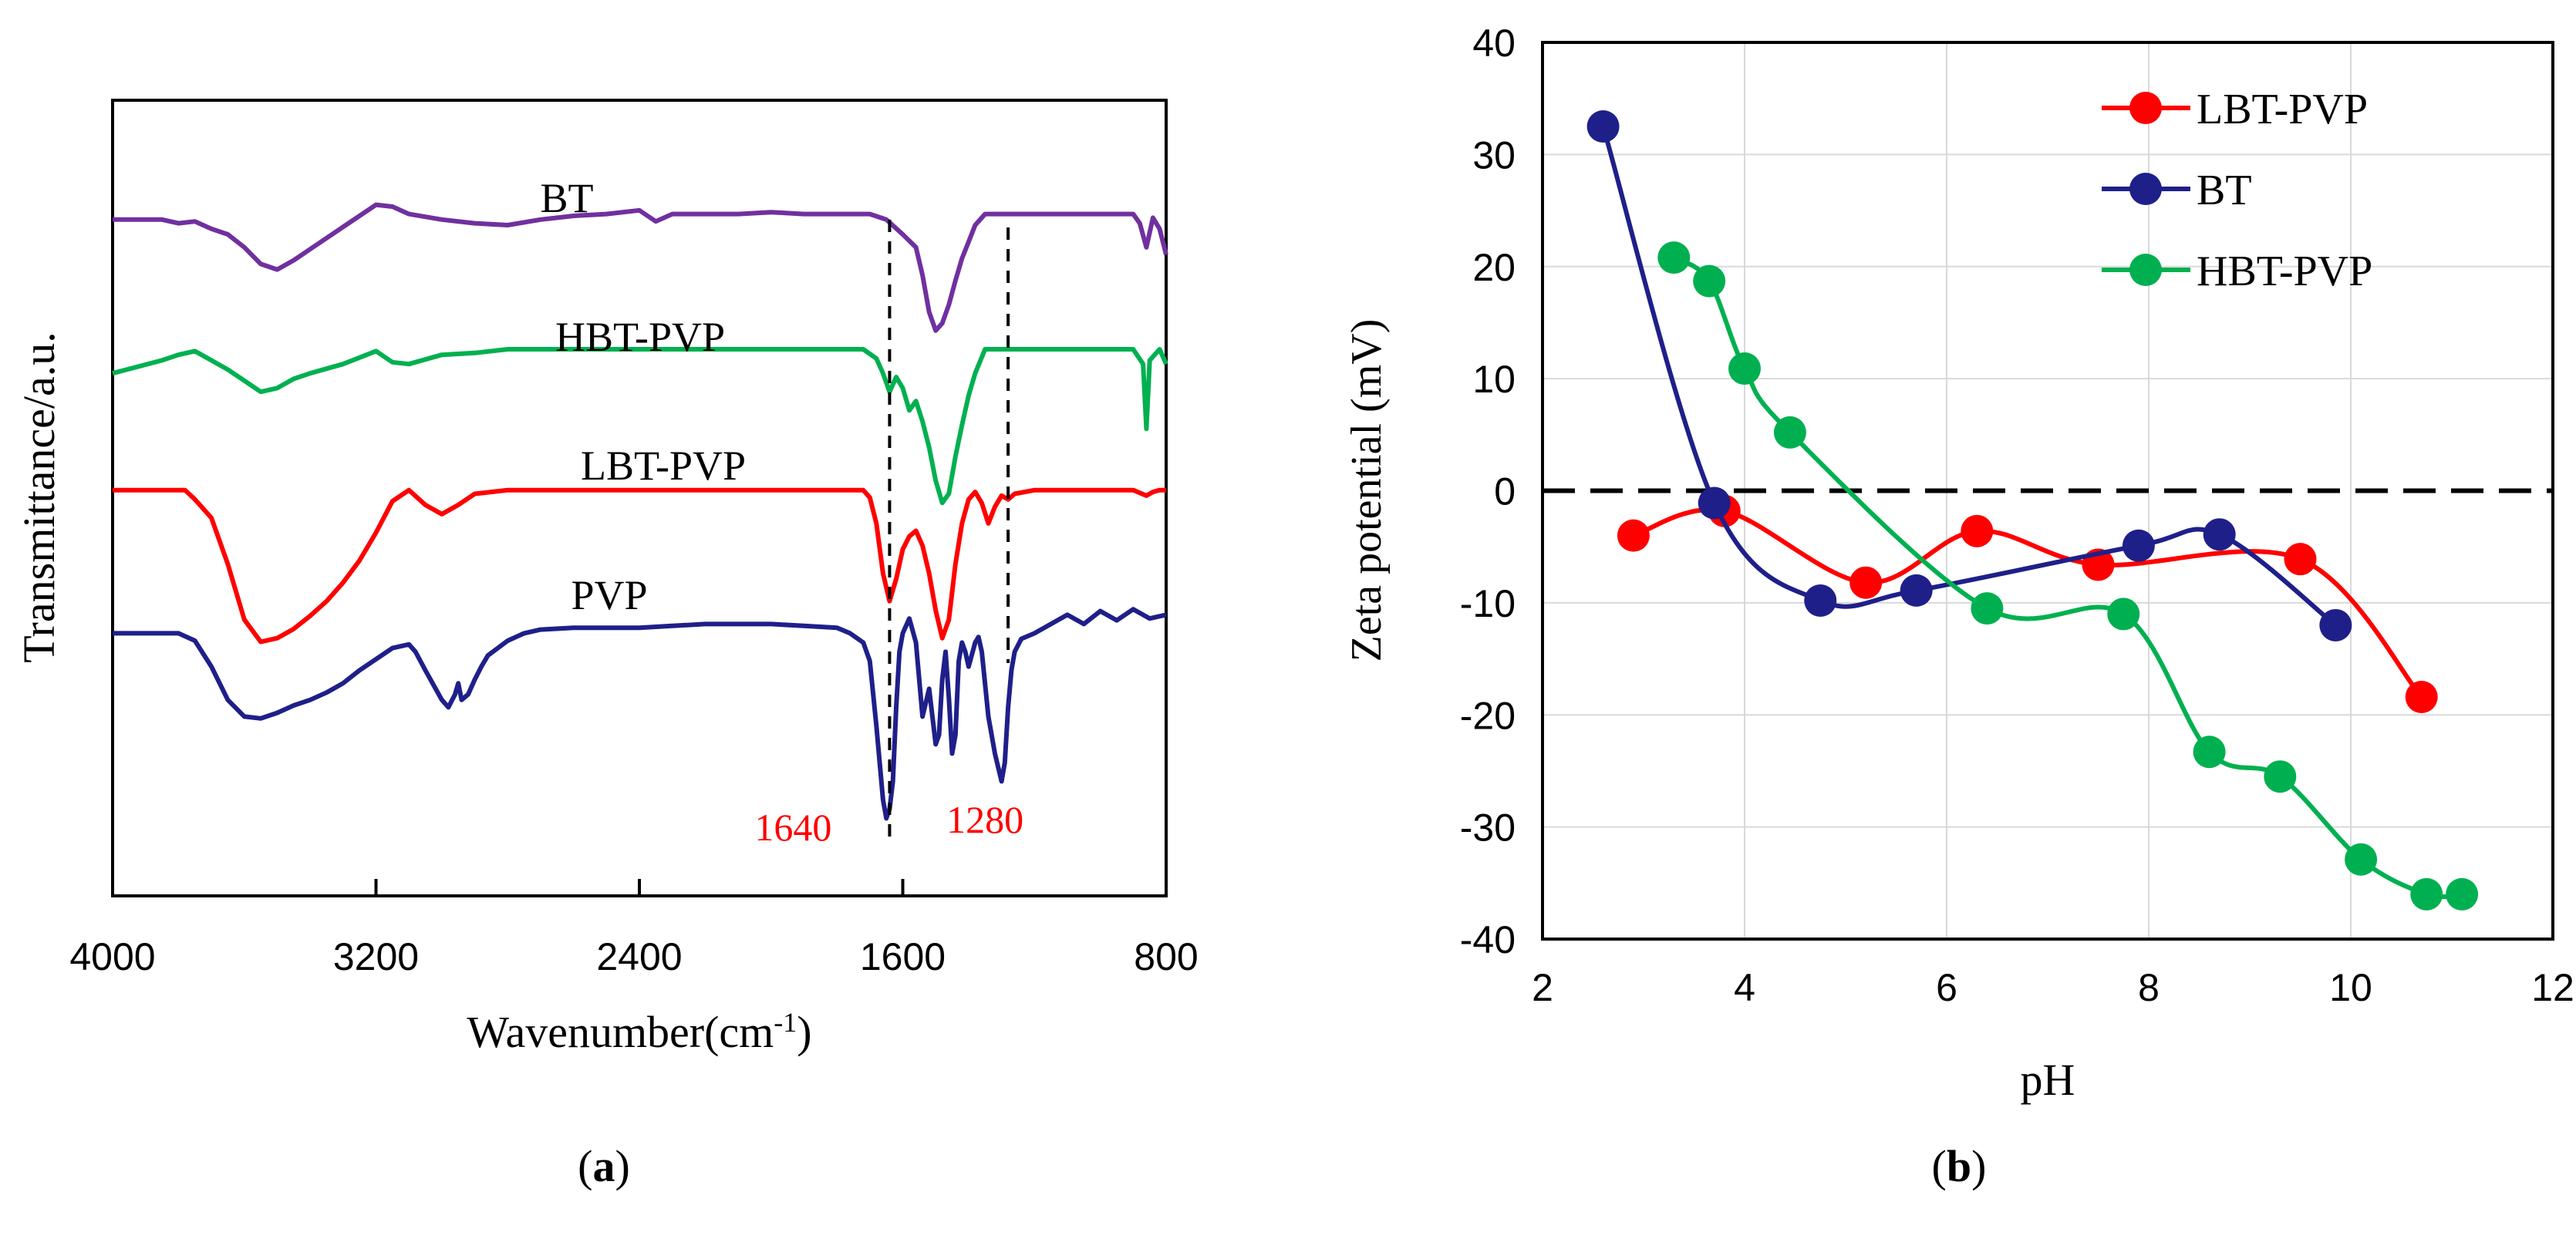 The height and width of the screenshot is (1249, 2576). I want to click on legend: LBT-PVP BT HBT-PVP, so click(2237, 191).